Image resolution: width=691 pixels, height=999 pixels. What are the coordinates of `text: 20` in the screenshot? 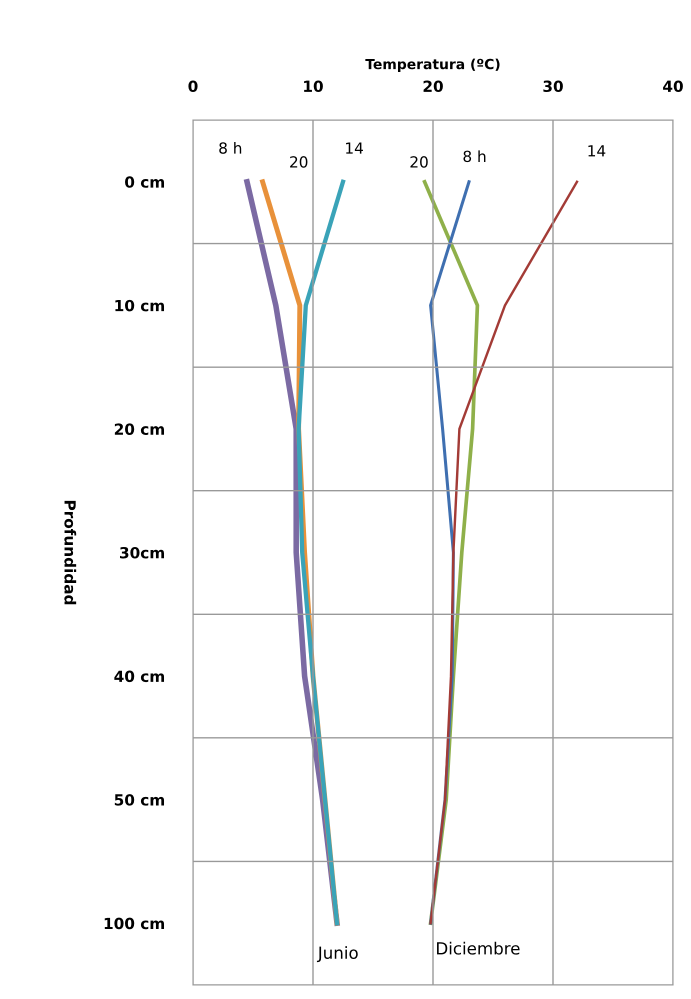 It's located at (299, 162).